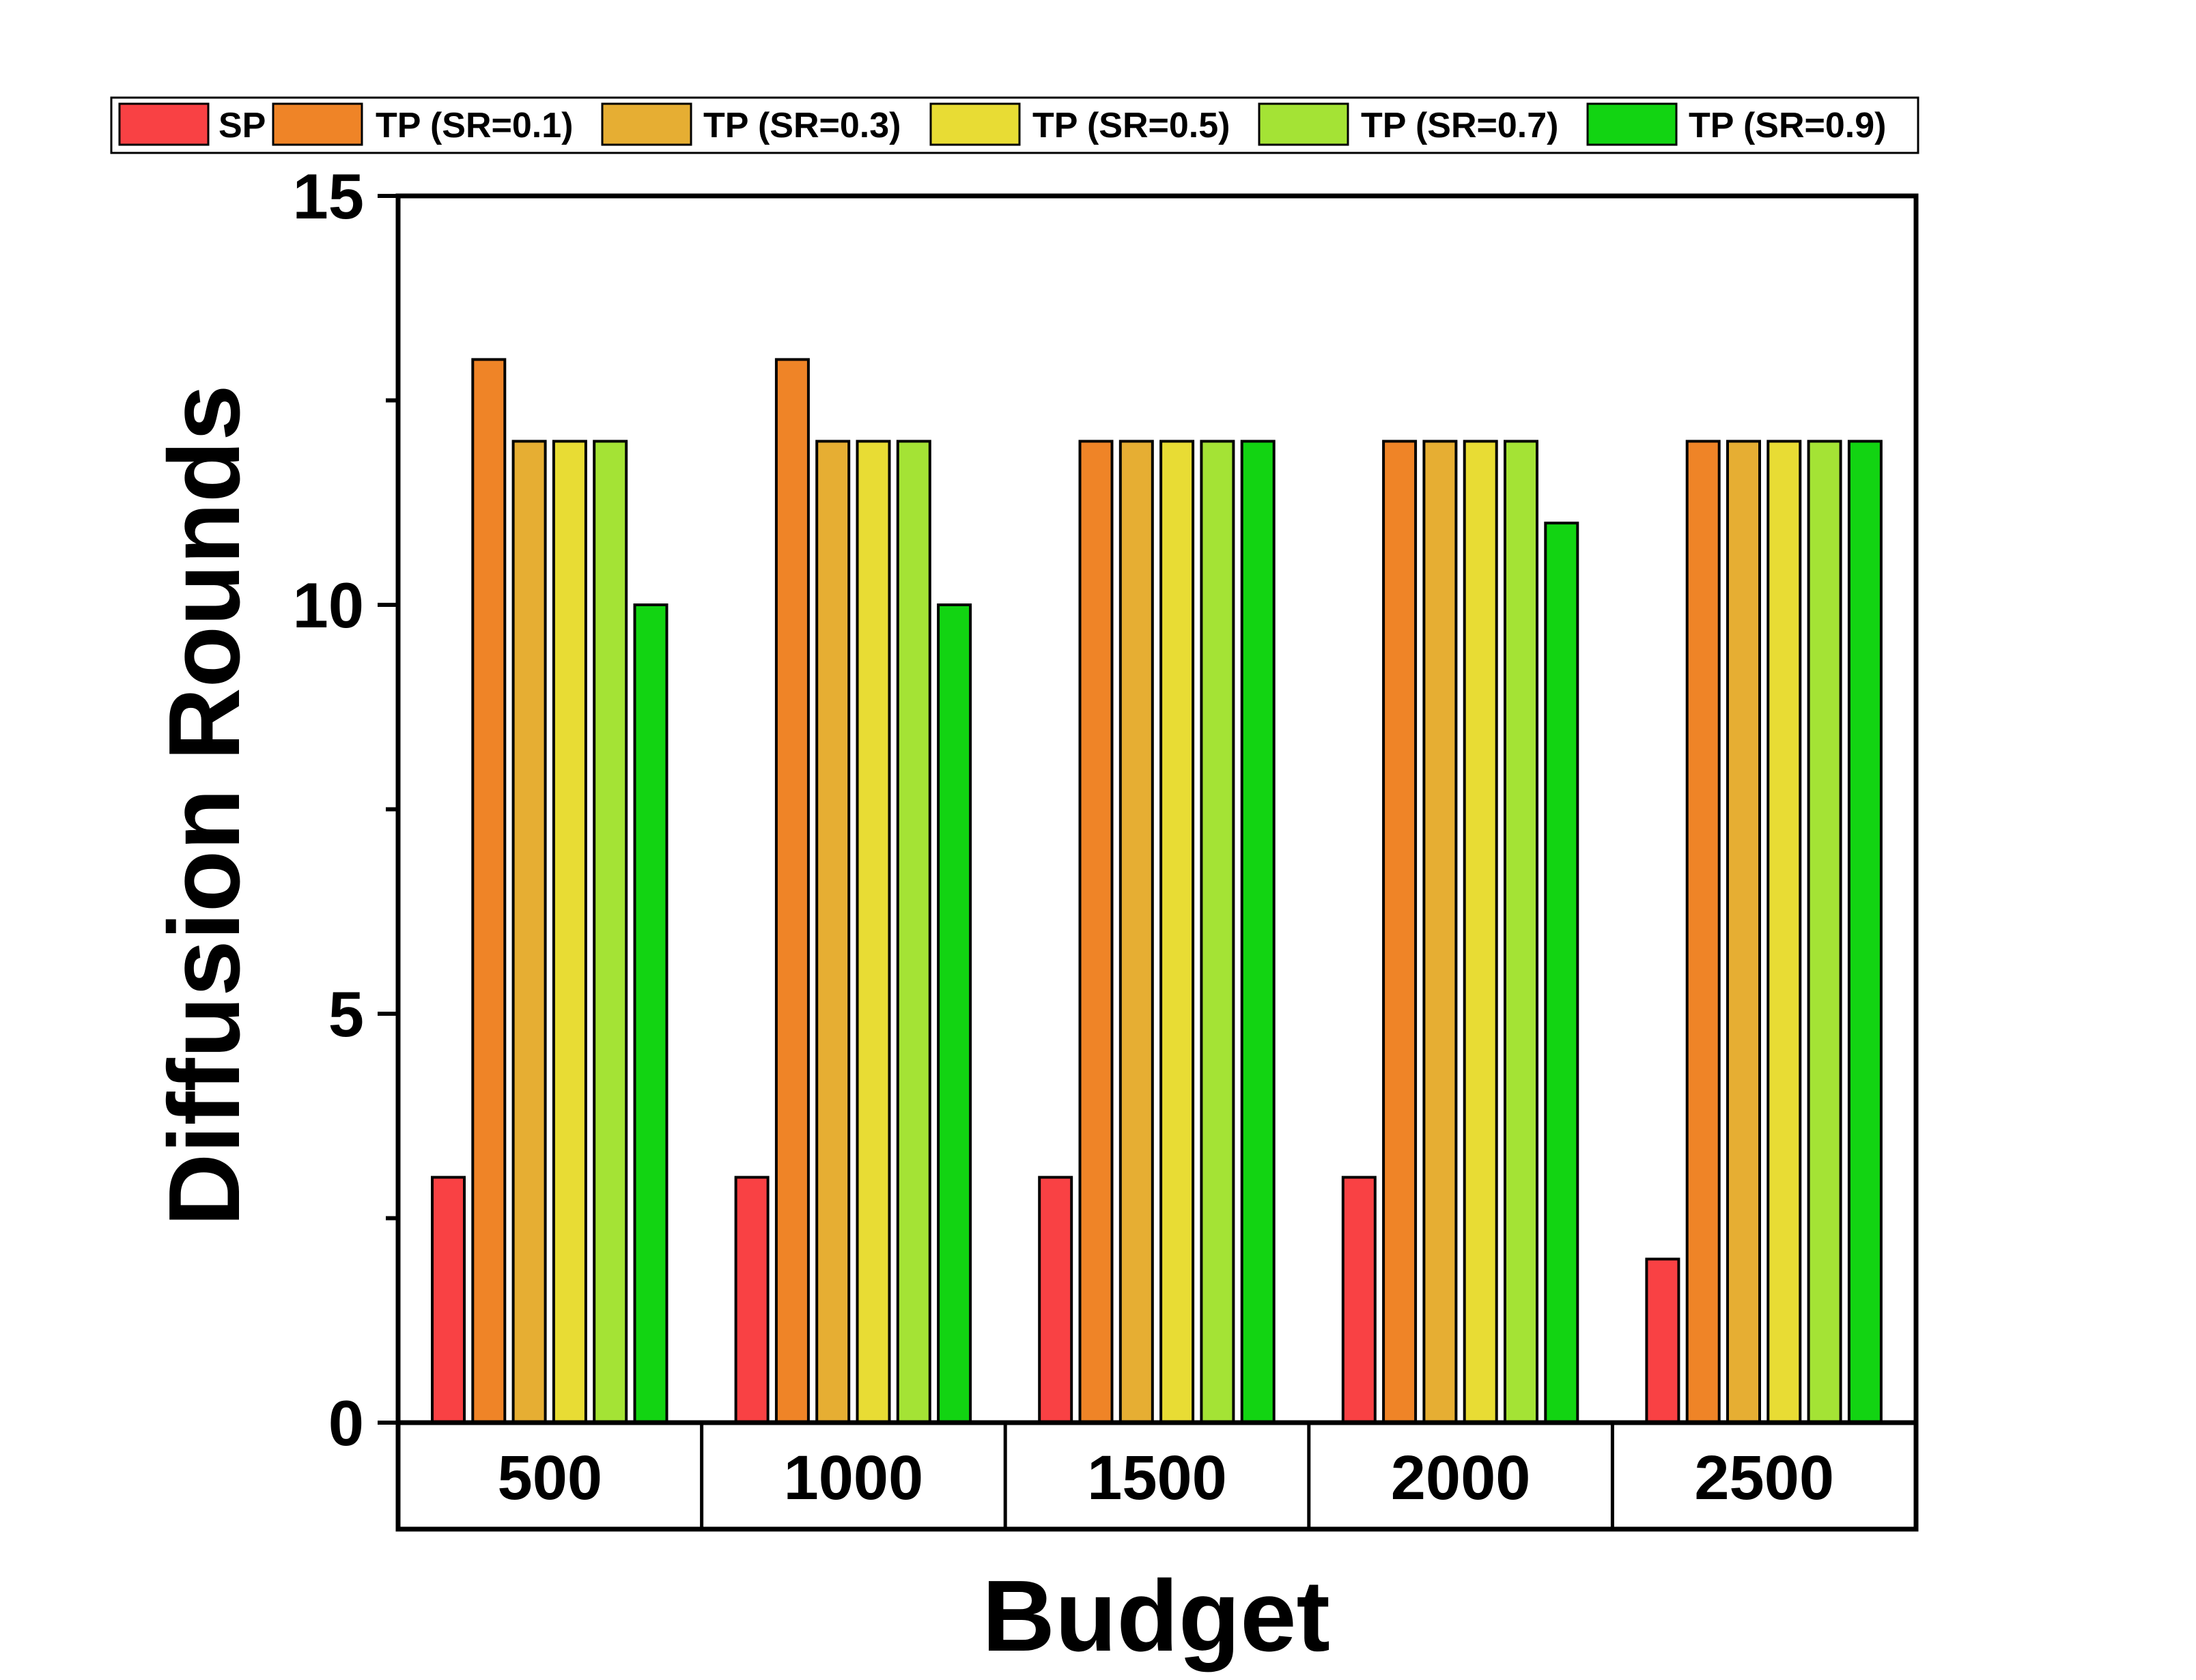  What do you see at coordinates (475, 125) in the screenshot?
I see `legend-label: TP (SR=0.1)` at bounding box center [475, 125].